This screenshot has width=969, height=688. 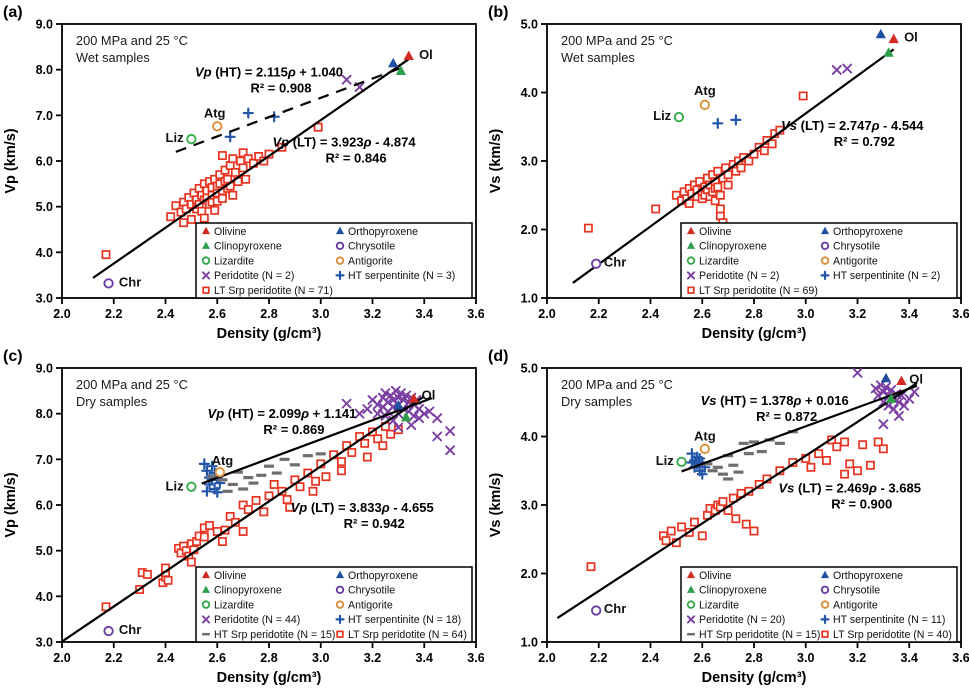 I want to click on svg-text: Liz, so click(x=665, y=460).